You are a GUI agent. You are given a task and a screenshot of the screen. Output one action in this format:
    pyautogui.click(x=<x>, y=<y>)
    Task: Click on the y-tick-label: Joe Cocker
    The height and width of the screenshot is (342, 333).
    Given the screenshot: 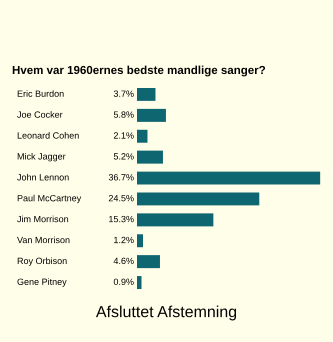 What is the action you would take?
    pyautogui.click(x=40, y=114)
    